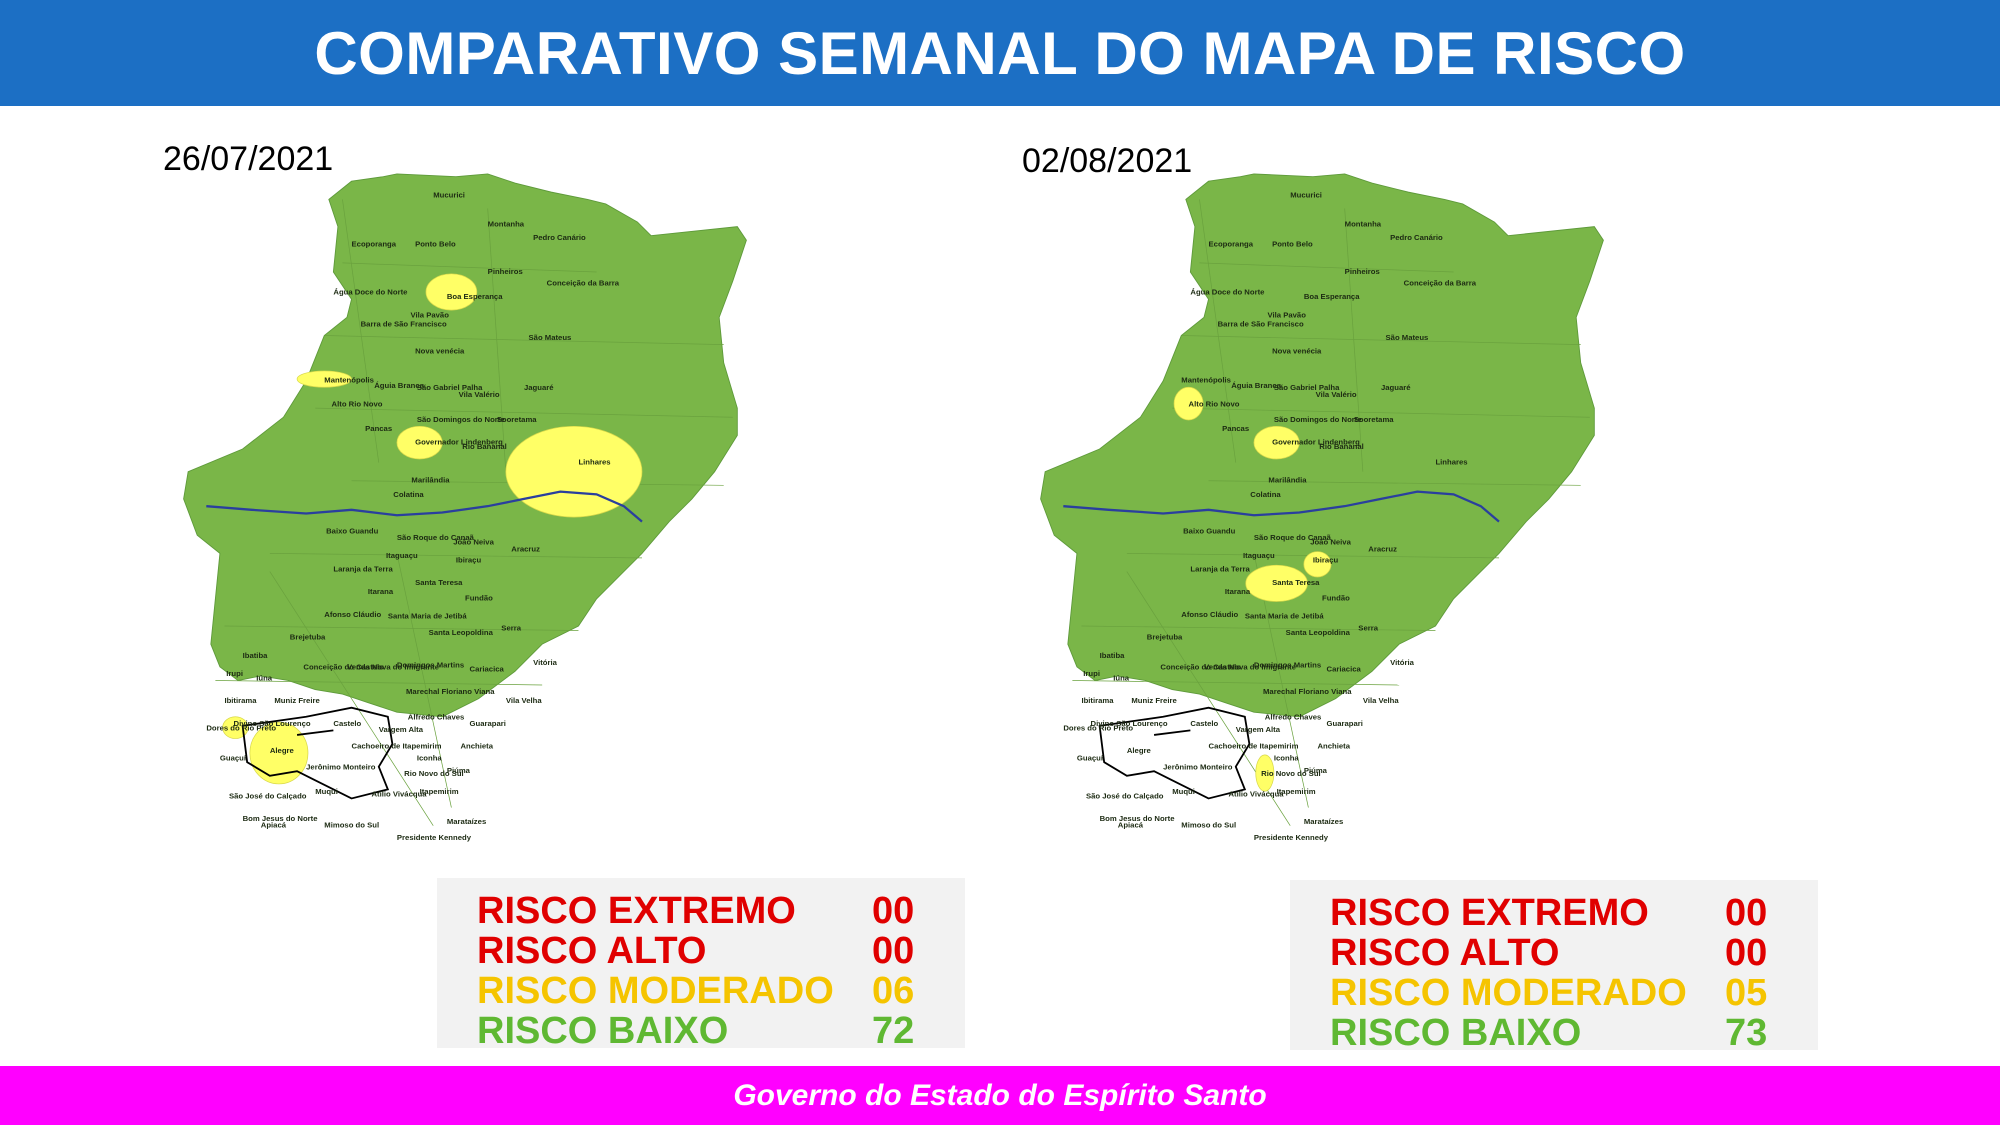 This screenshot has height=1125, width=2000. What do you see at coordinates (1293, 537) in the screenshot?
I see `municipality-label: São Roque do Canaã` at bounding box center [1293, 537].